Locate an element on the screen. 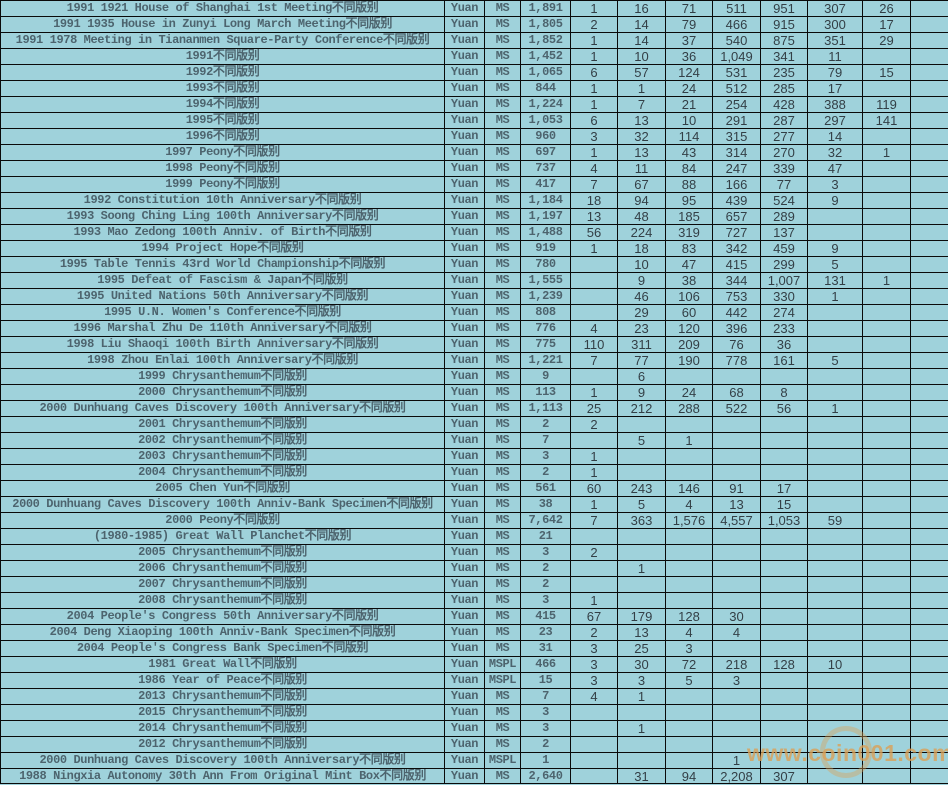 The height and width of the screenshot is (785, 948). value-cell: 11 is located at coordinates (642, 168).